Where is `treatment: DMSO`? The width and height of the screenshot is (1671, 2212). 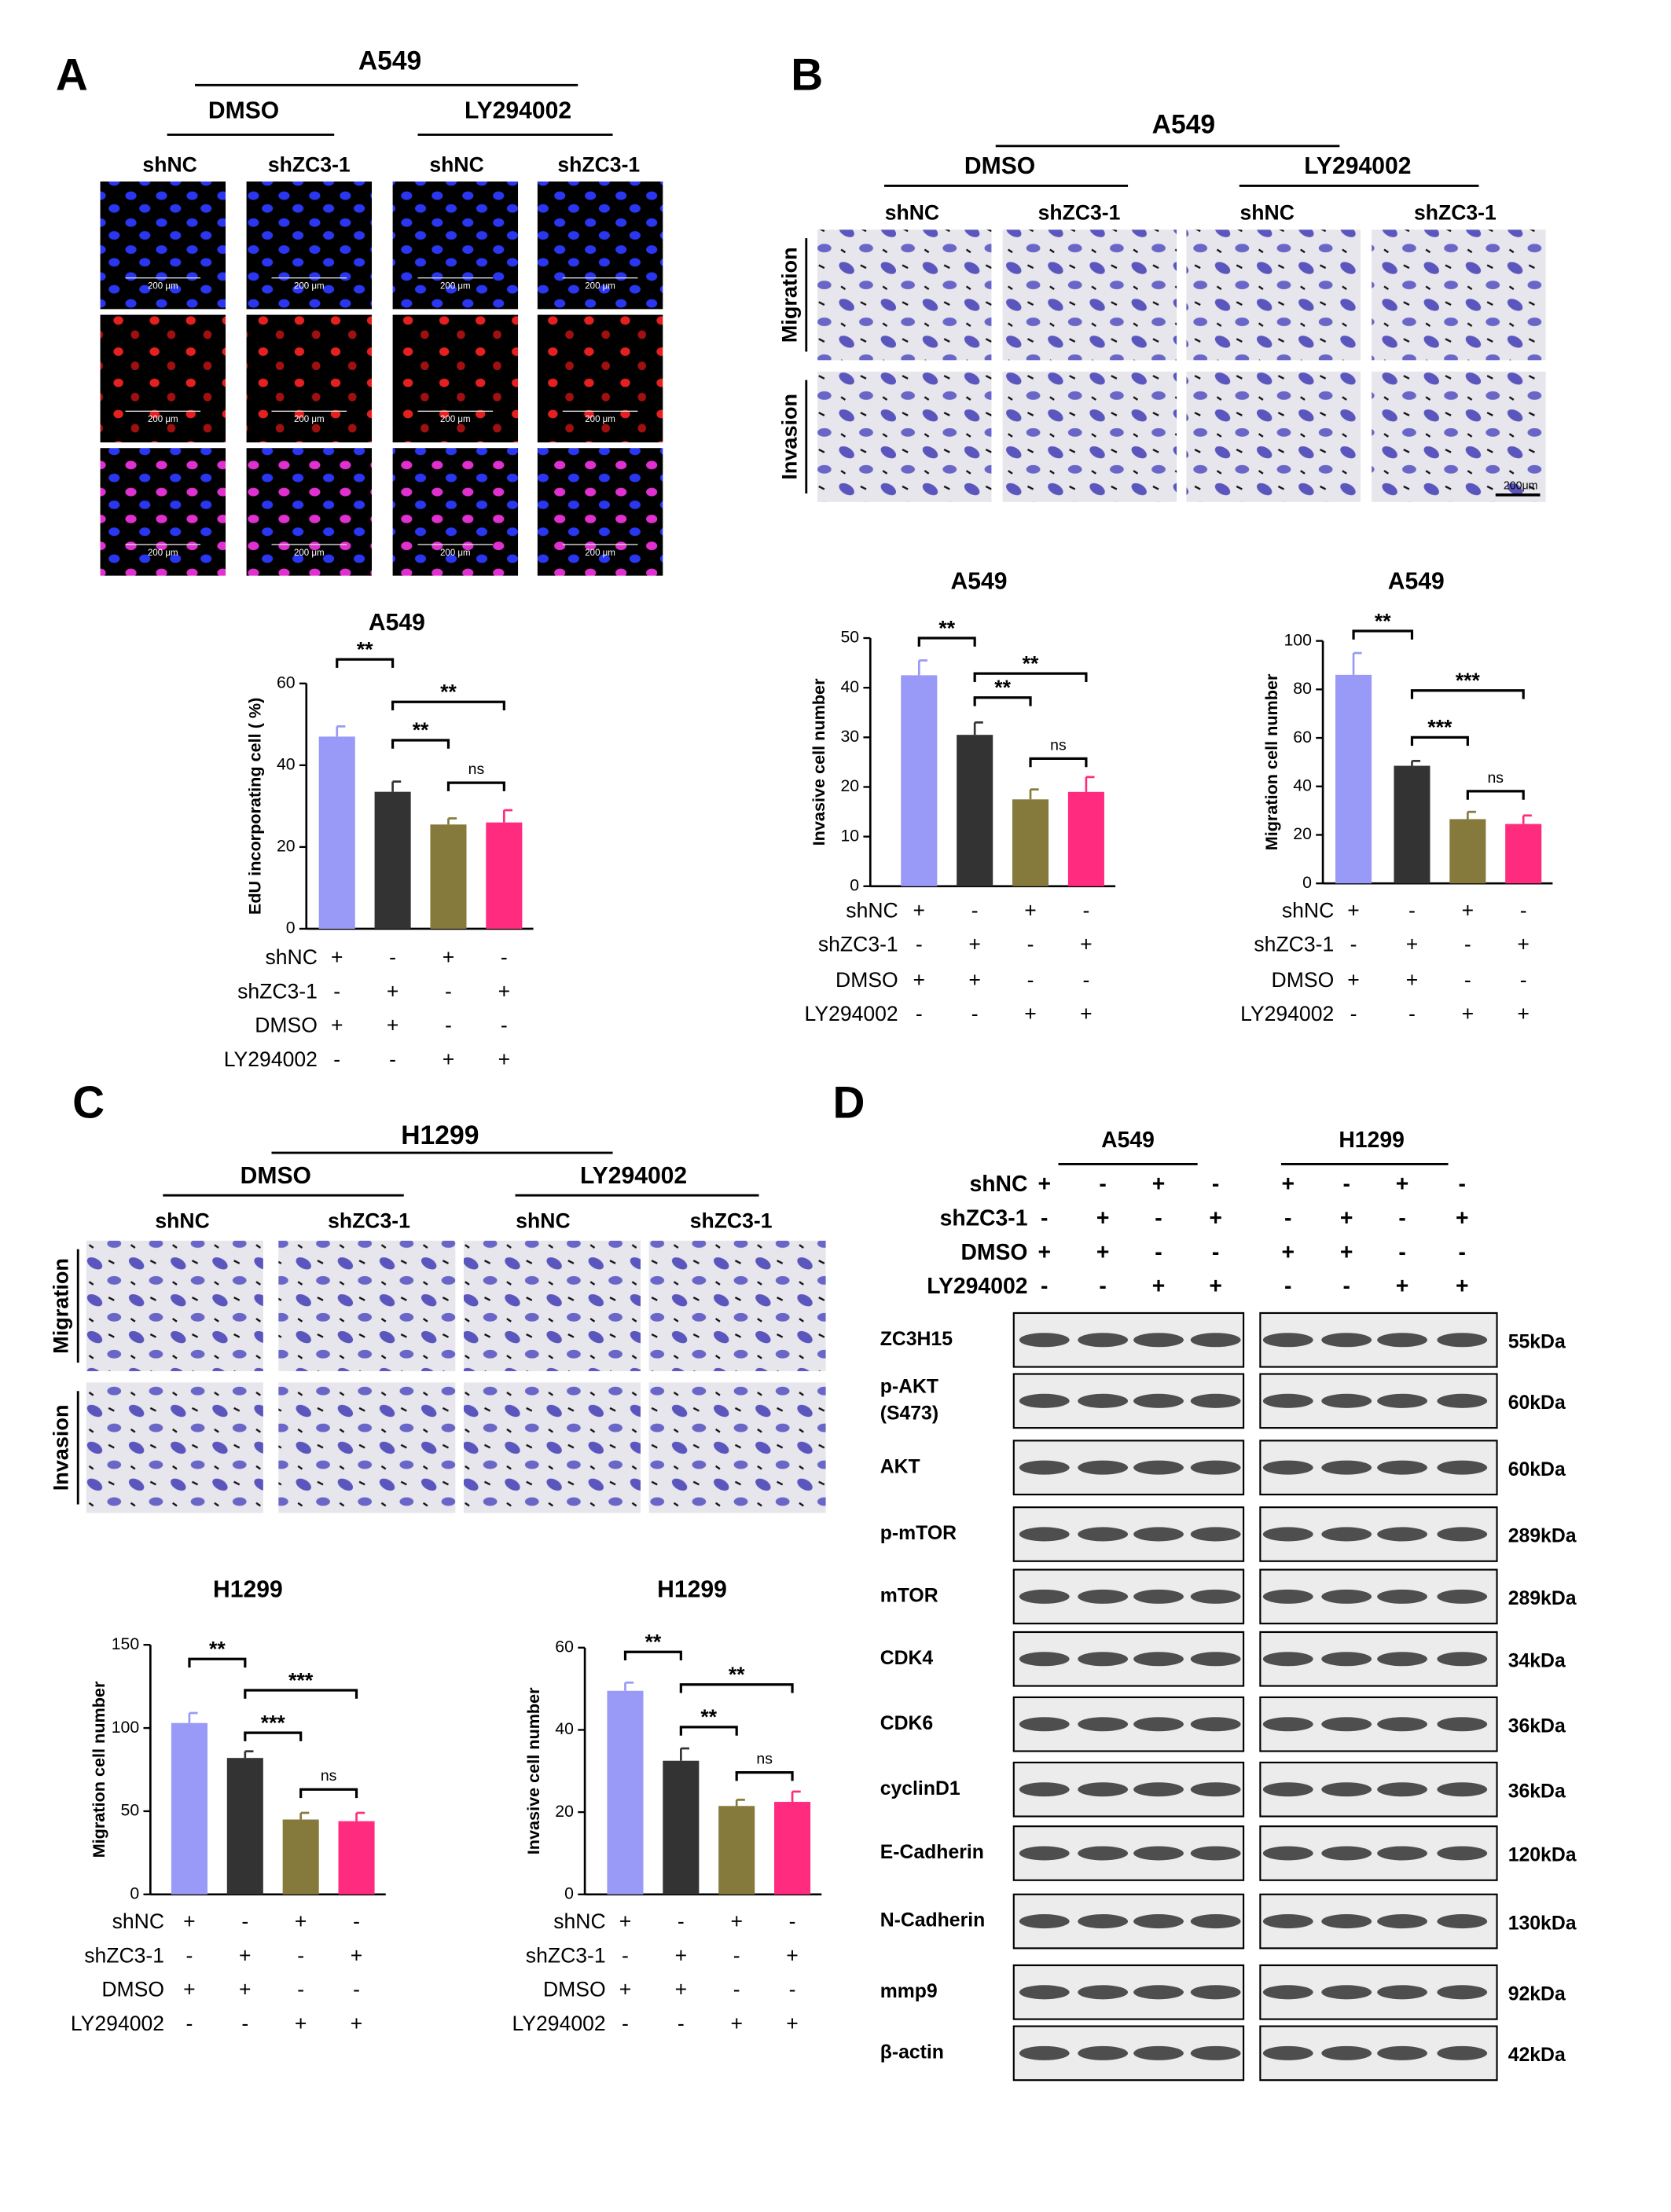
treatment: DMSO is located at coordinates (243, 110).